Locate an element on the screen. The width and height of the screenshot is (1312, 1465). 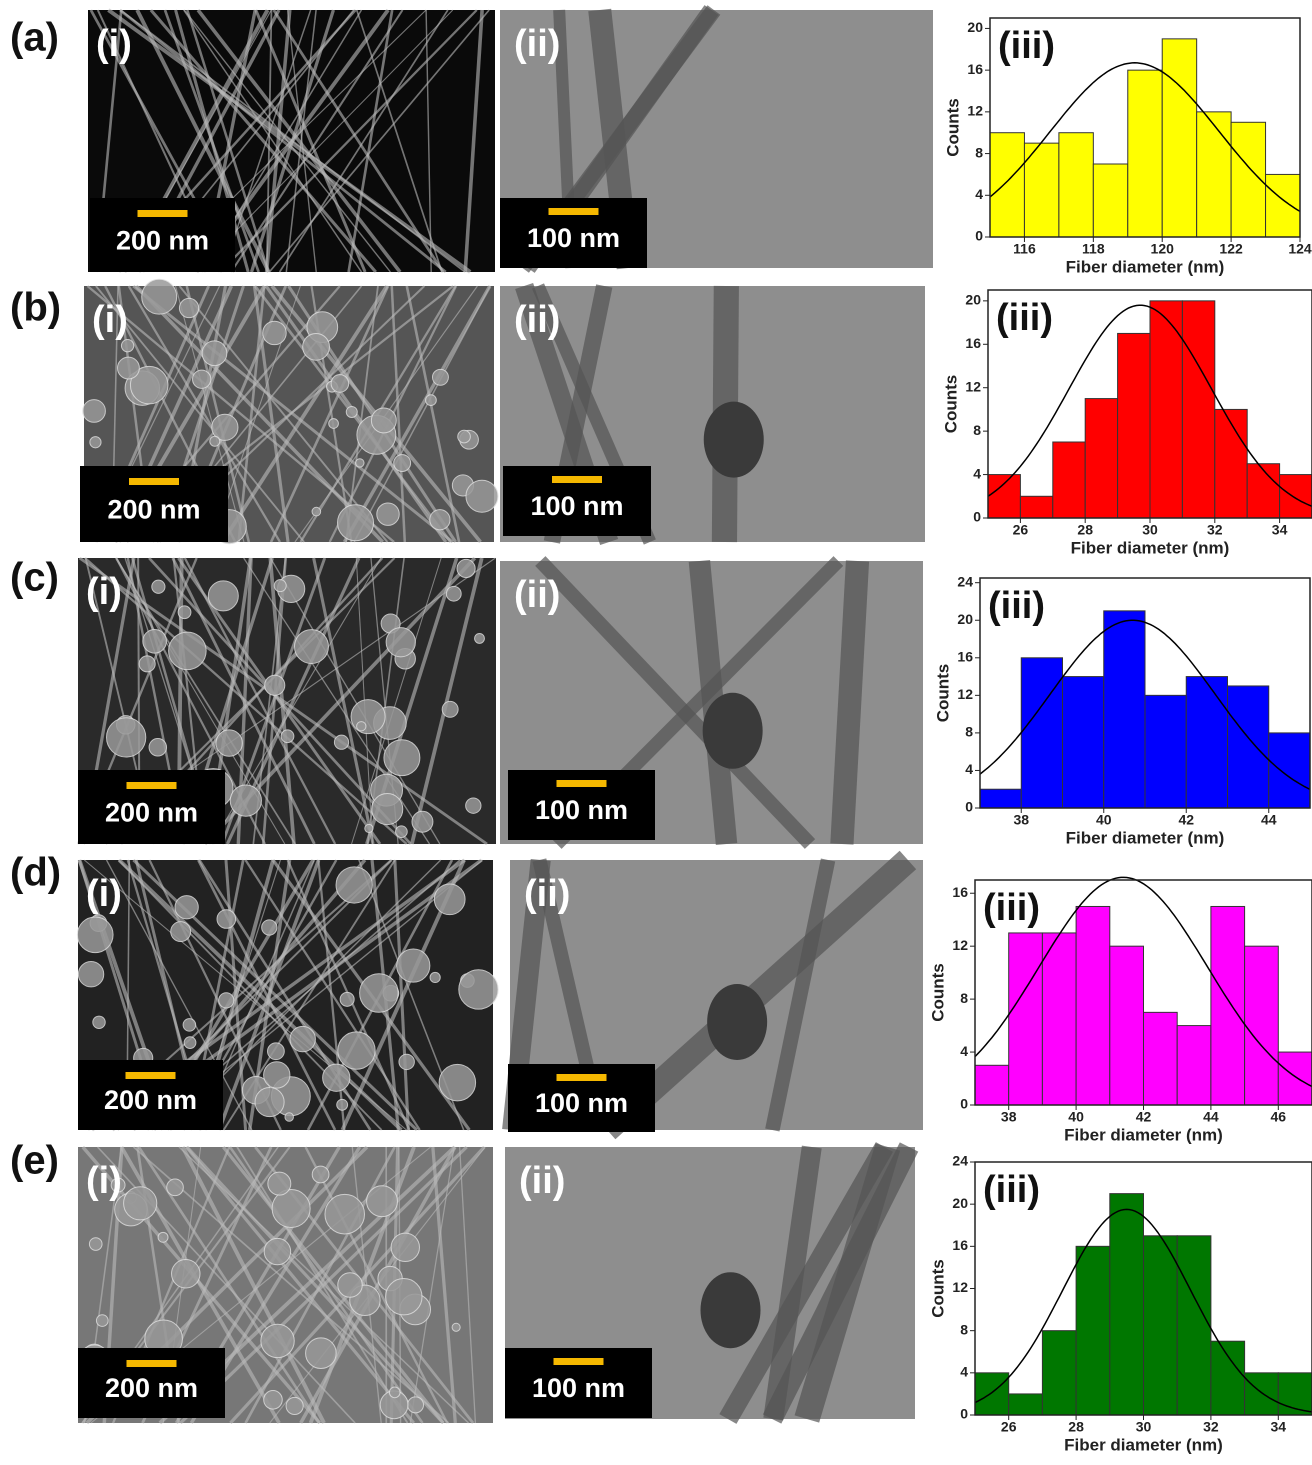
x-tick-label: 40 is located at coordinates (1104, 820).